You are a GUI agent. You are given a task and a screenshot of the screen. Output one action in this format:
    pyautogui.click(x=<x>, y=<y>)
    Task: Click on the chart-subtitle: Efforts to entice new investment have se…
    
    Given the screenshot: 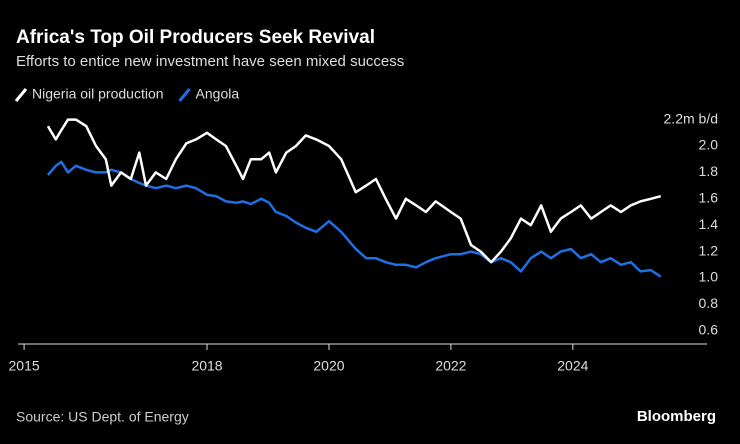 What is the action you would take?
    pyautogui.click(x=210, y=61)
    